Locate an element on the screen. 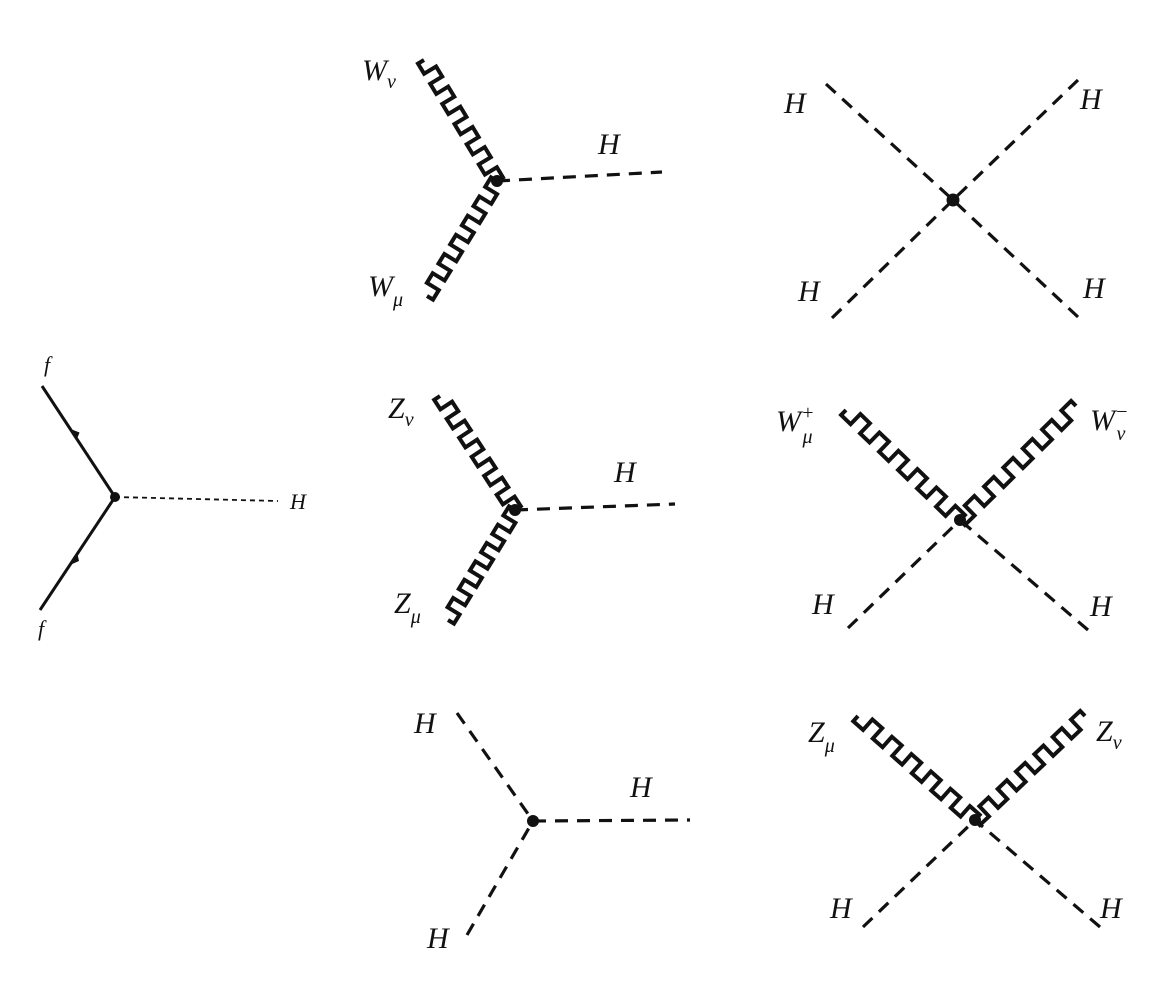 Image resolution: width=1168 pixels, height=992 pixels. label-h-bottom: H is located at coordinates (438, 938).